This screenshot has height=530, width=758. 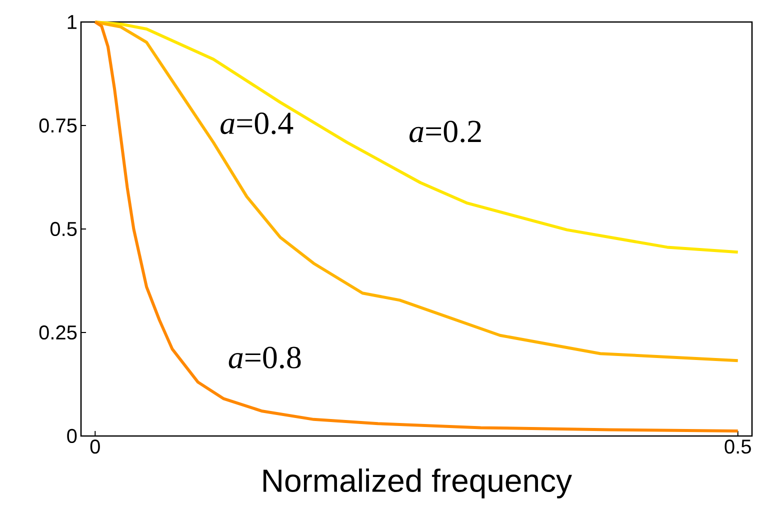 What do you see at coordinates (58, 125) in the screenshot?
I see `y-tick-label: 0.75` at bounding box center [58, 125].